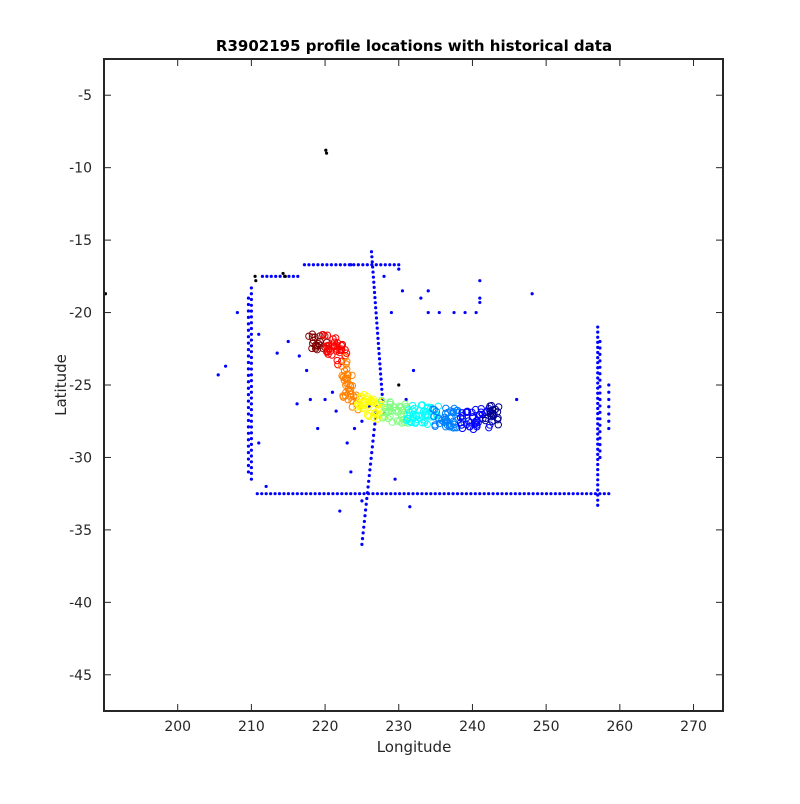  Describe the element at coordinates (414, 747) in the screenshot. I see `x-axis-label: Longitude` at that location.